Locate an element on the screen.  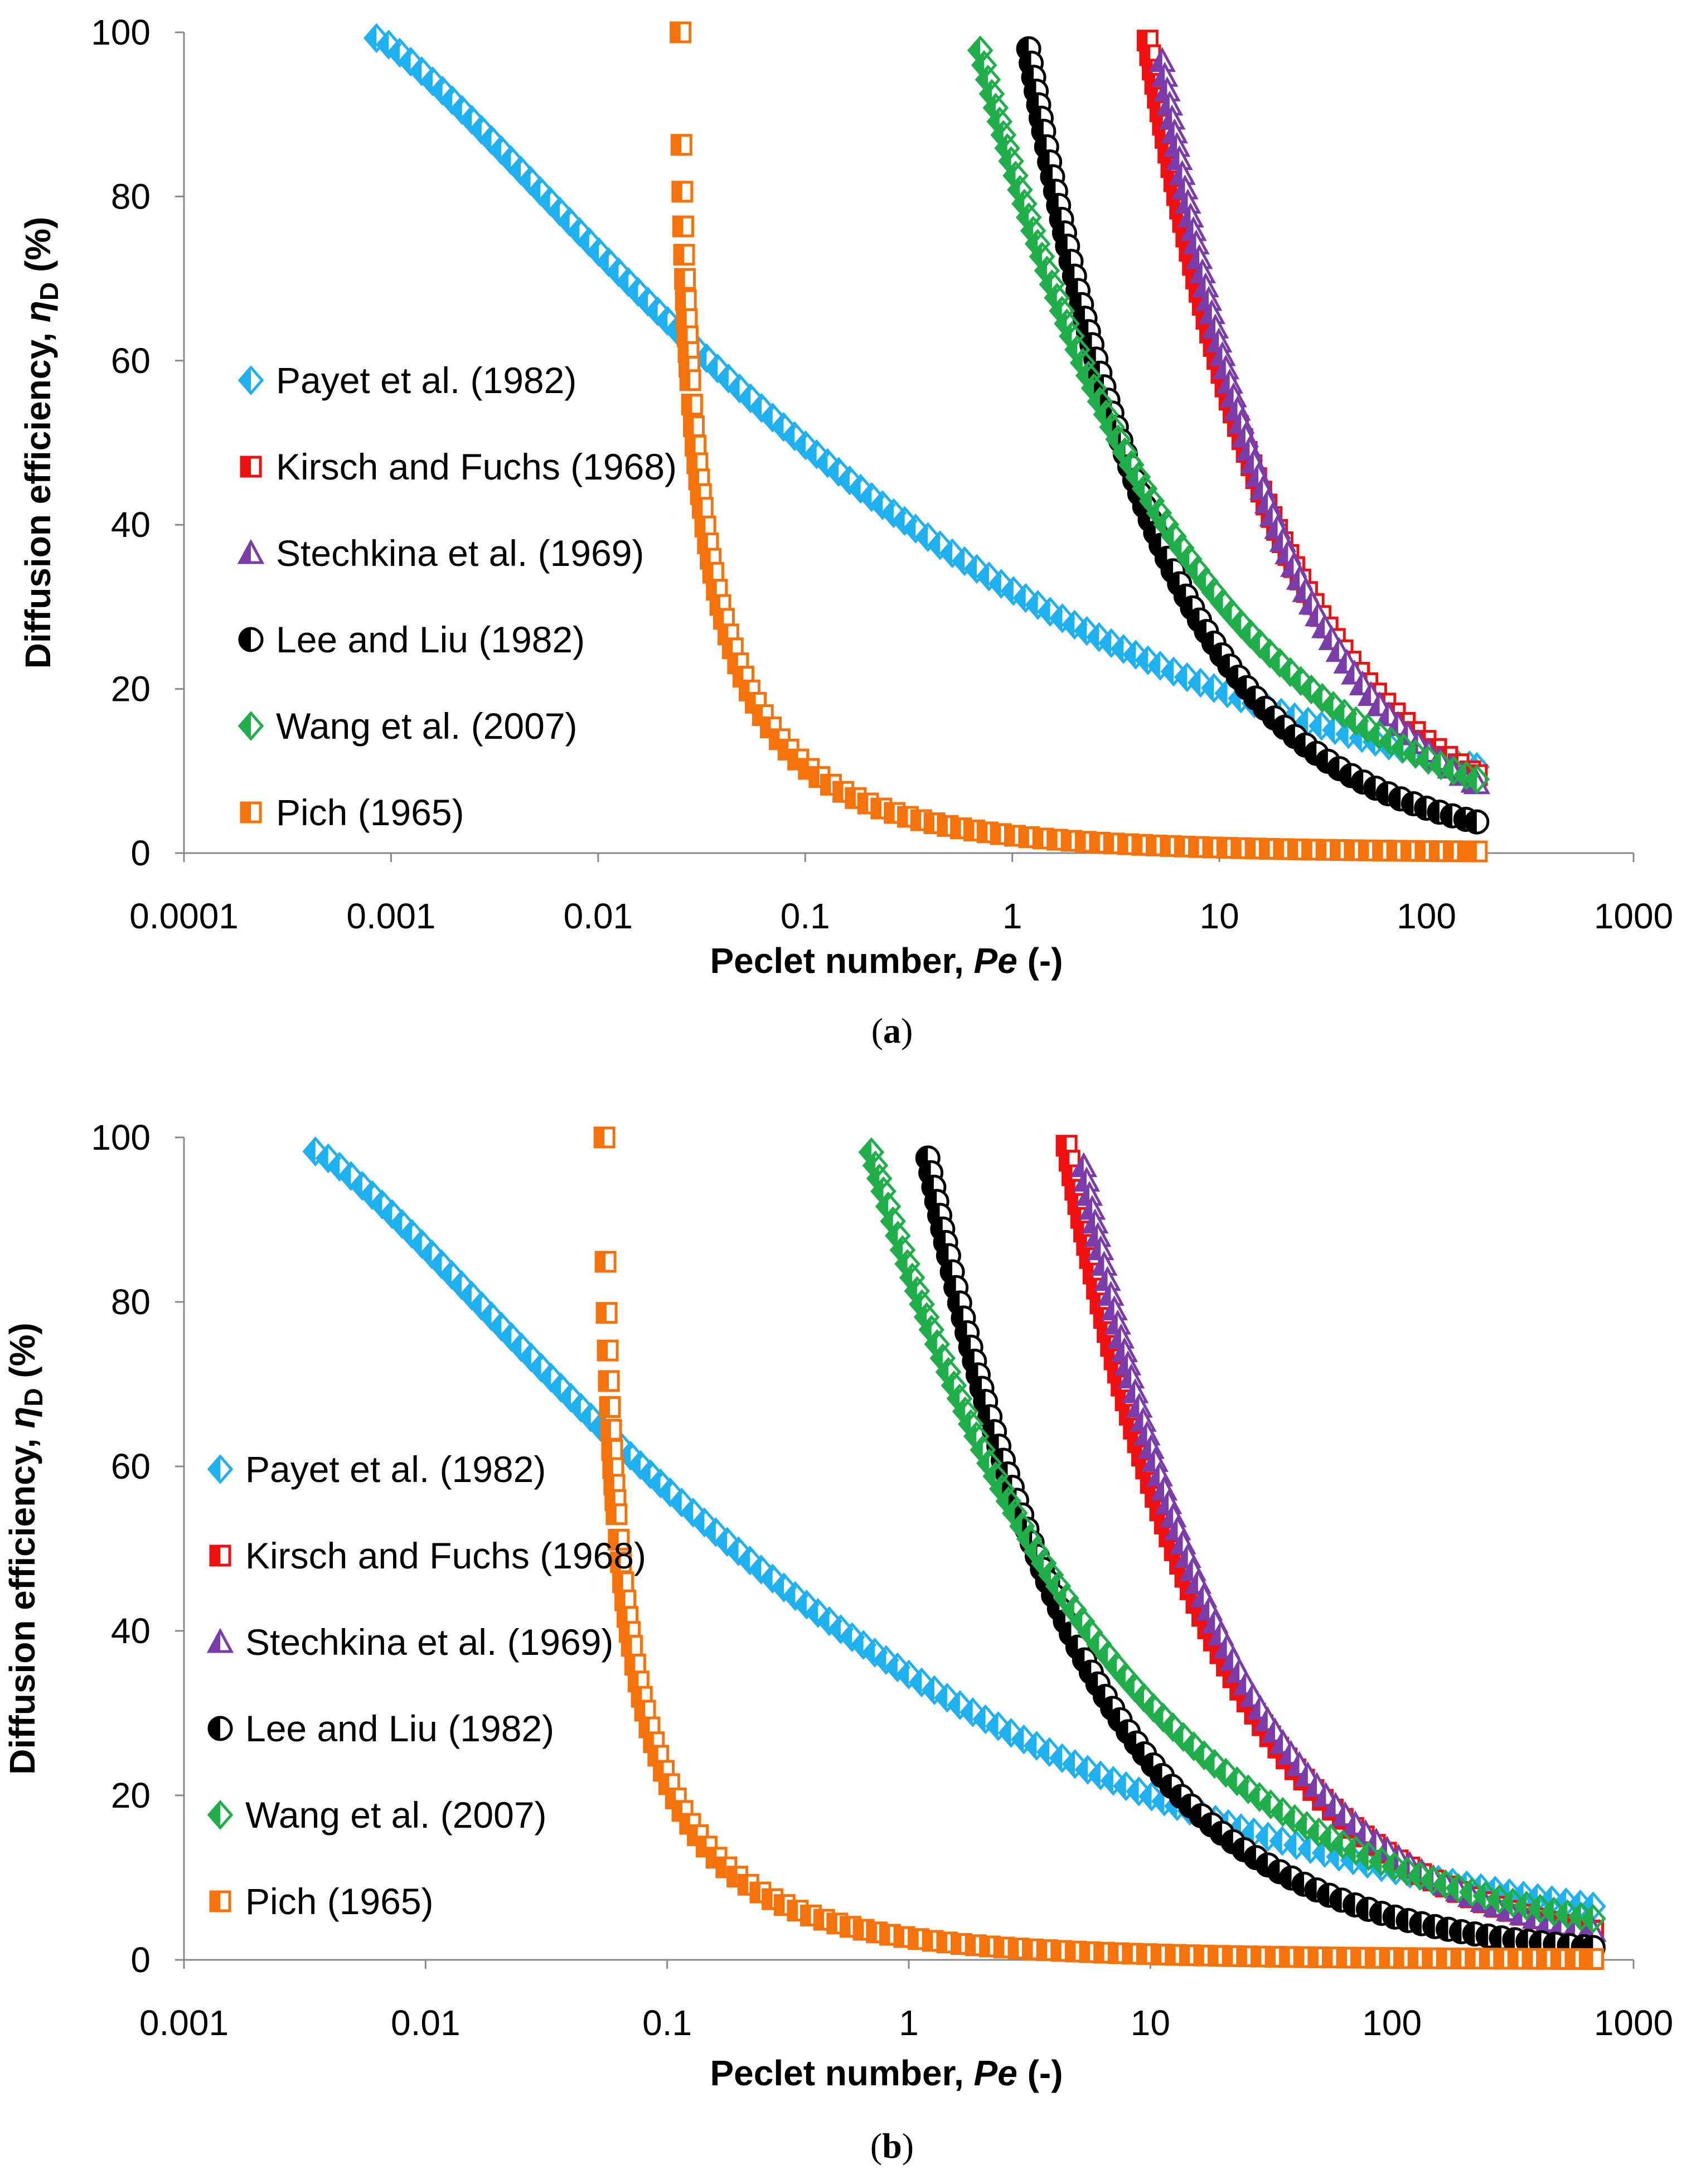
data-point-wang is located at coordinates (1593, 1919).